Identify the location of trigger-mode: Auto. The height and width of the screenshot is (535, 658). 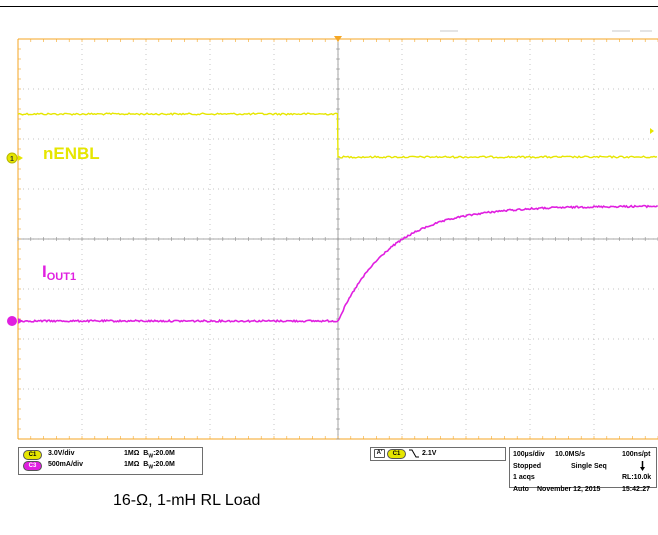
(521, 489).